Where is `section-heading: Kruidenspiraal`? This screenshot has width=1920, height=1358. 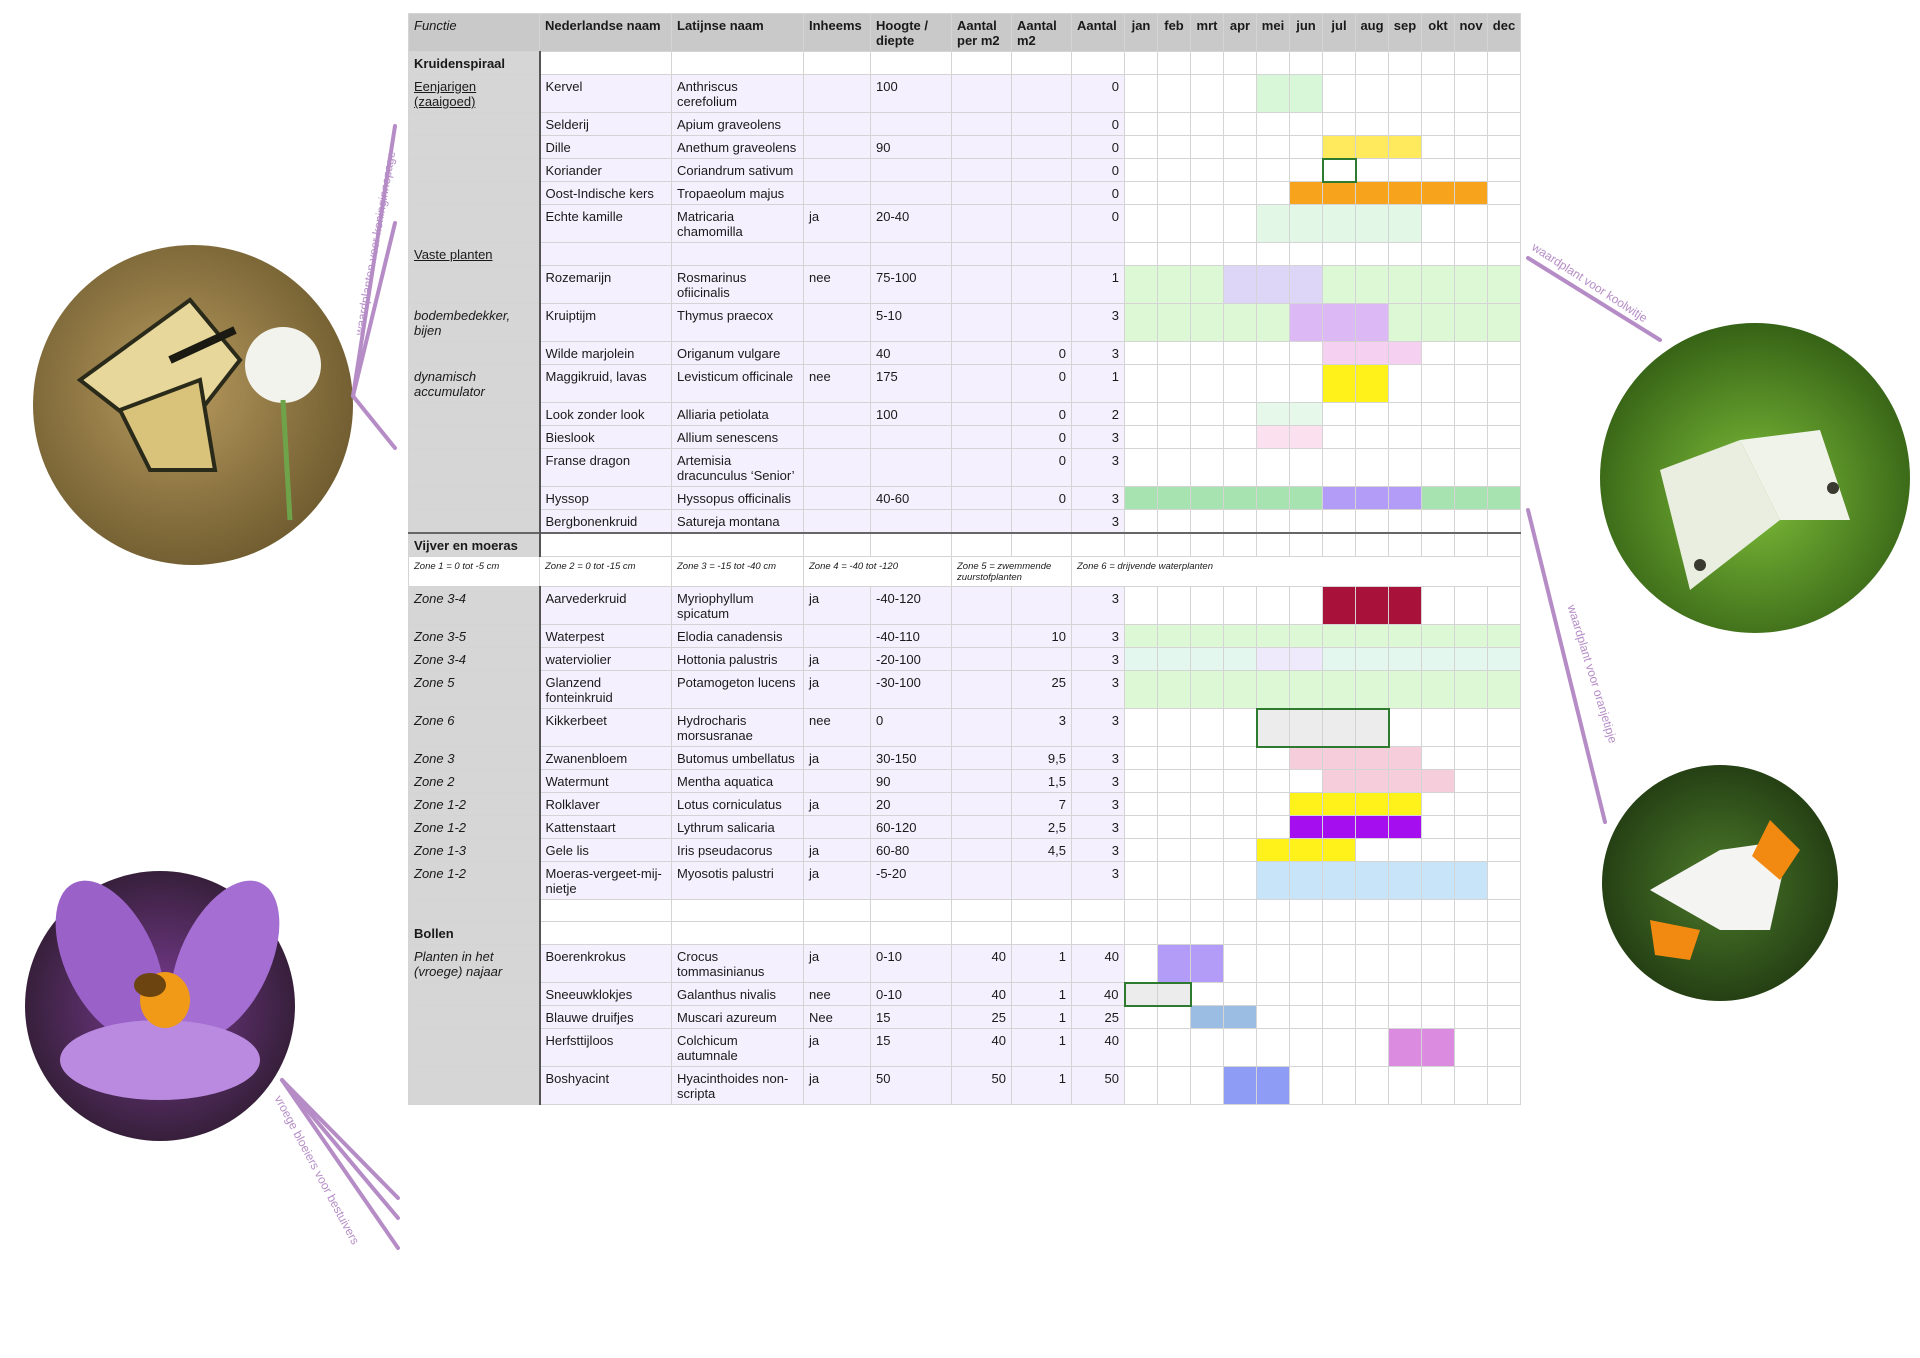
section-heading: Kruidenspiraal is located at coordinates (474, 63).